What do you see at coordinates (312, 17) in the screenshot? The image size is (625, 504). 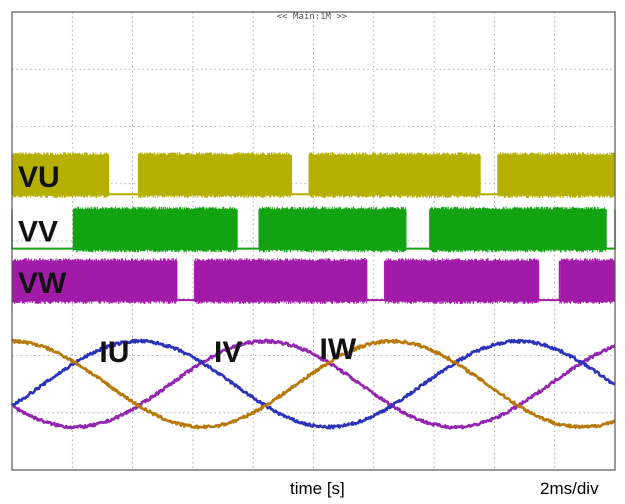 I see `scope-header: << Main:1M >>` at bounding box center [312, 17].